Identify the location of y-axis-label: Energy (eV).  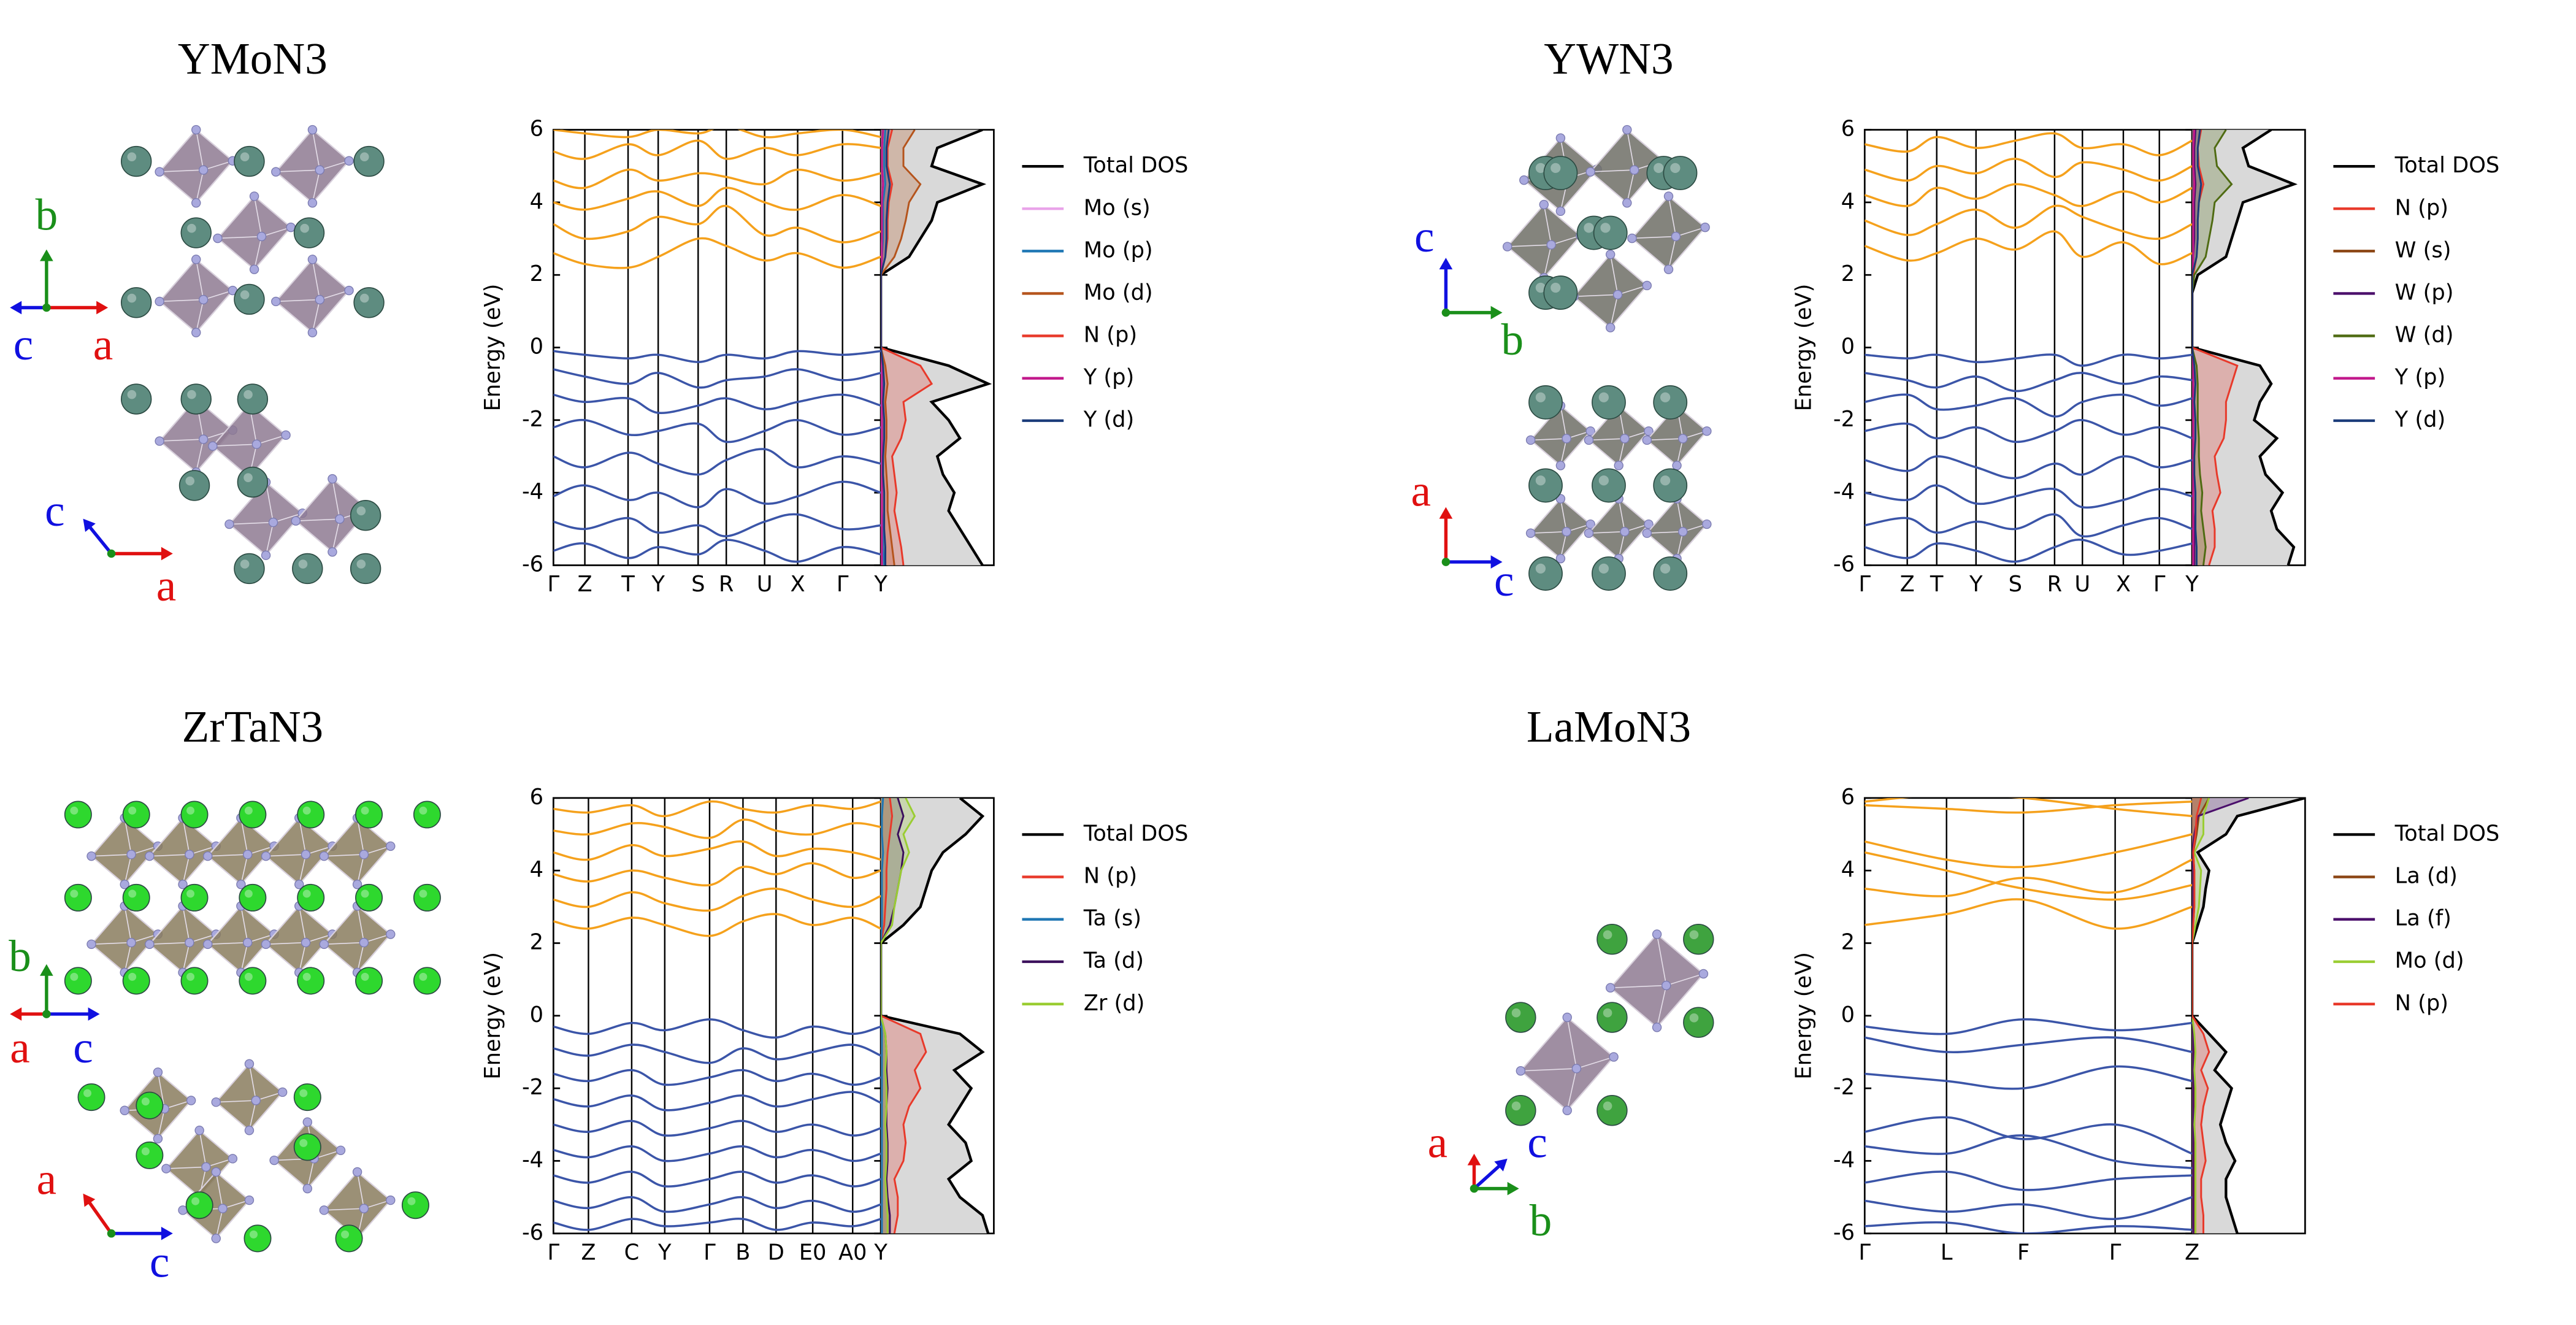
(1804, 348).